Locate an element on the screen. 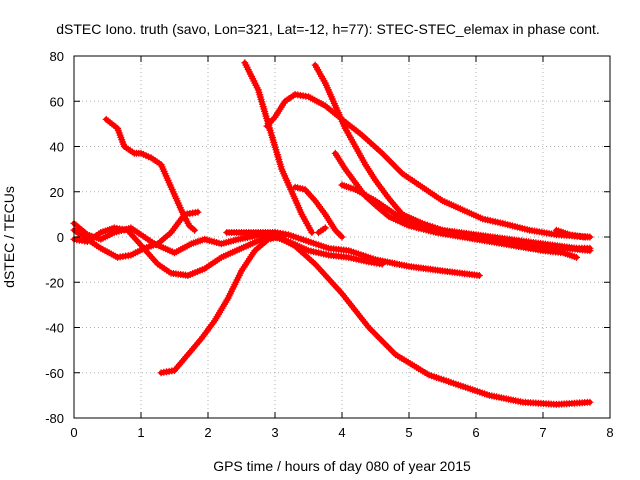  y-tick-label: 60 is located at coordinates (57, 101).